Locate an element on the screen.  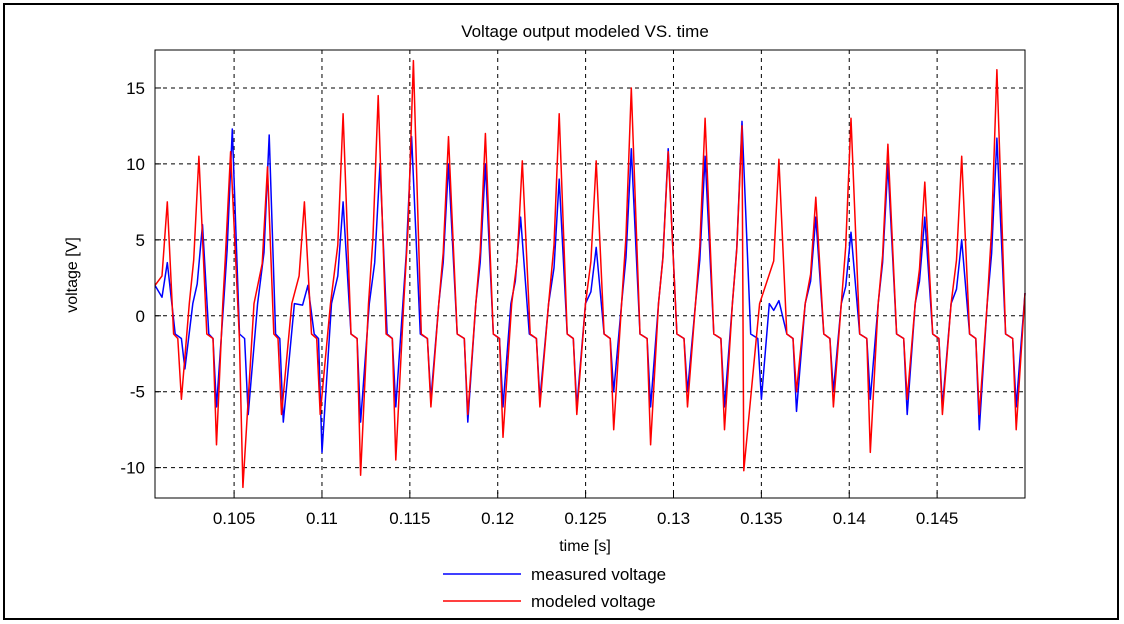
legend: measured voltage modeled voltage is located at coordinates (554, 588).